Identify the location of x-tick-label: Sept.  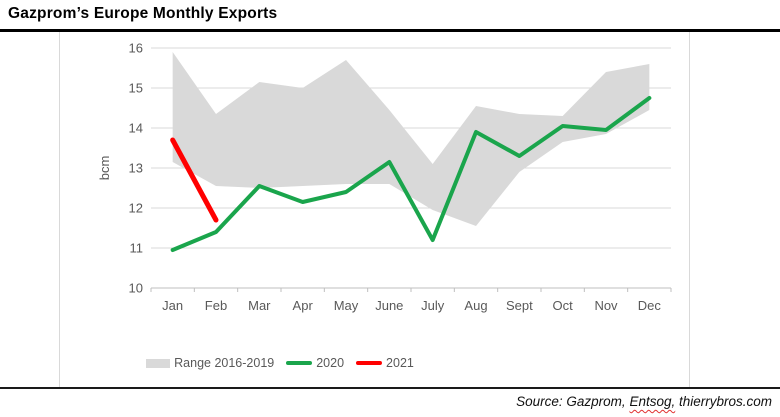
(519, 305).